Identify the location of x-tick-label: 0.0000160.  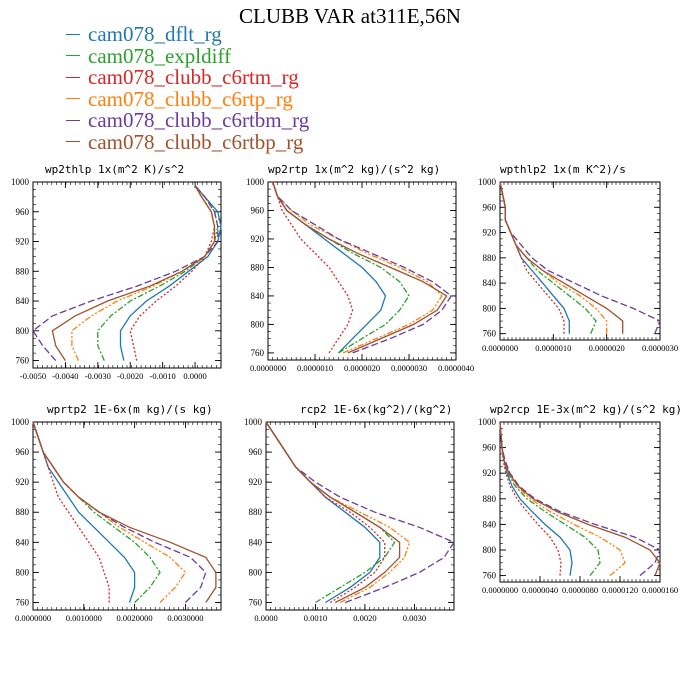
(660, 590).